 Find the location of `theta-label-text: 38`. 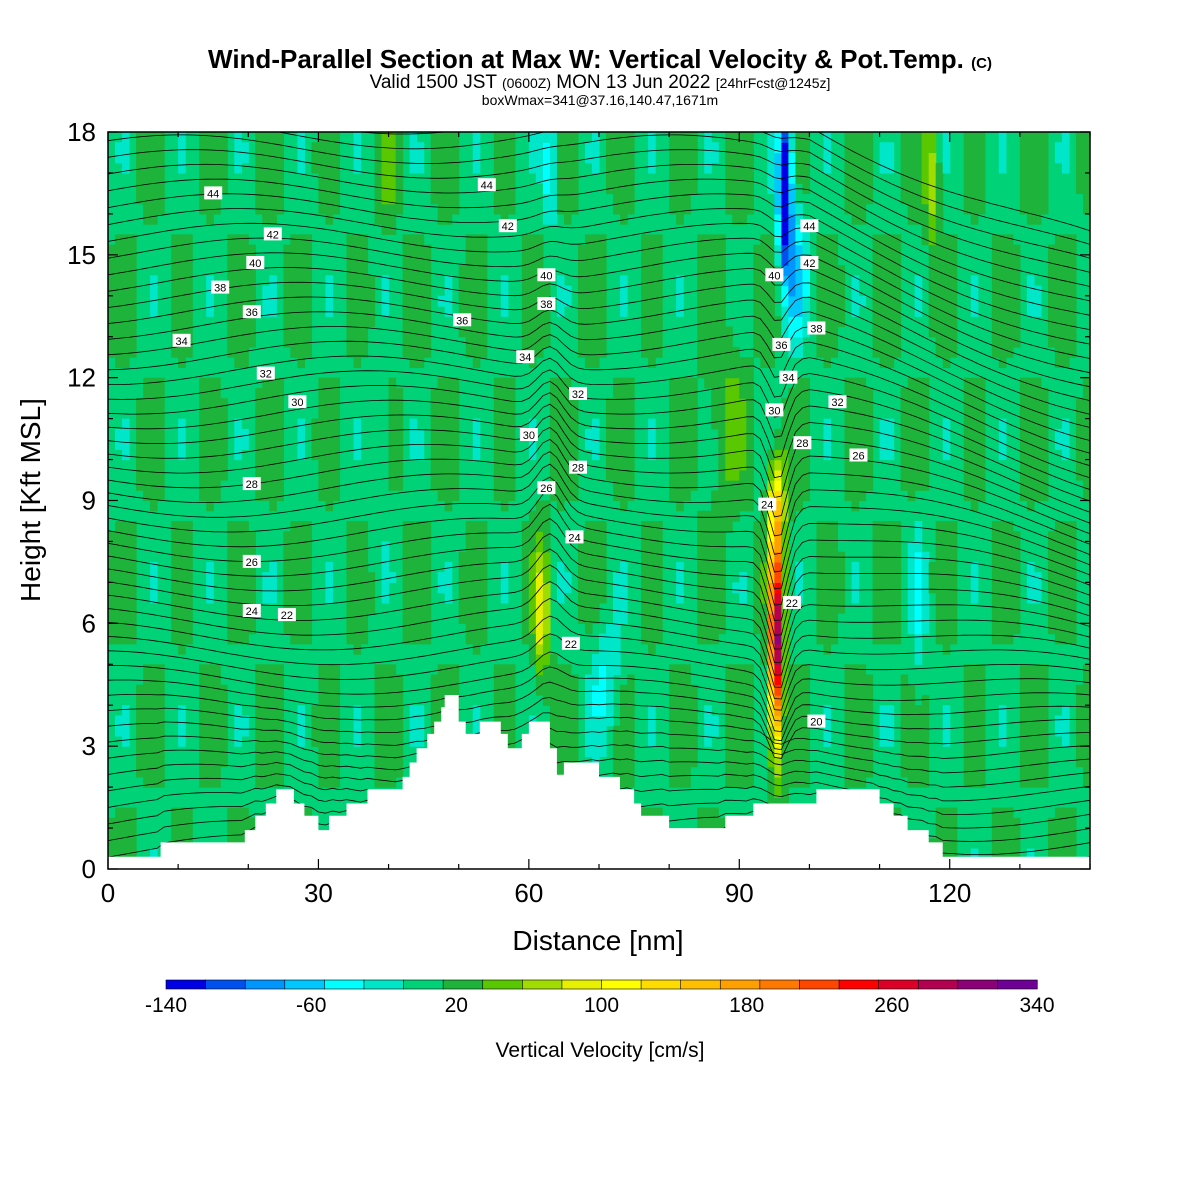

theta-label-text: 38 is located at coordinates (816, 330).